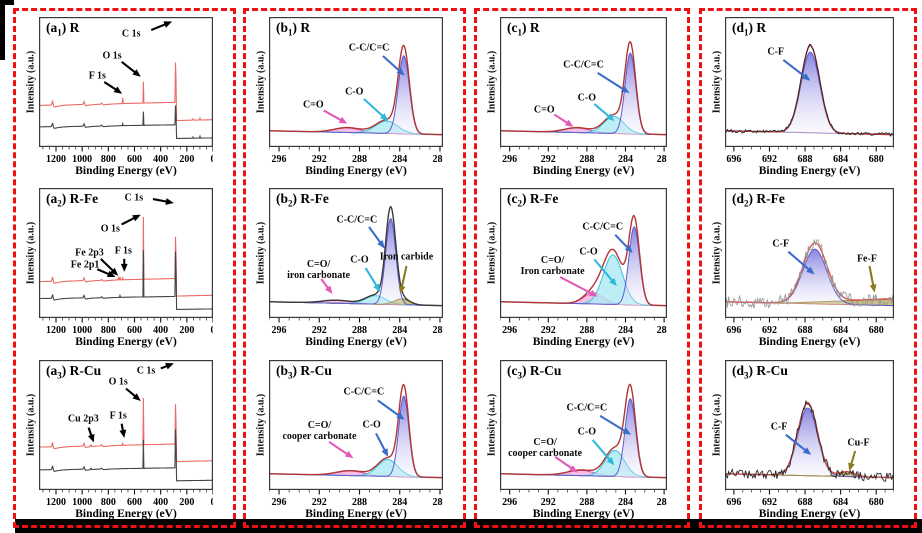  I want to click on plot-overlay: (d1) R C-F, so click(809, 82).